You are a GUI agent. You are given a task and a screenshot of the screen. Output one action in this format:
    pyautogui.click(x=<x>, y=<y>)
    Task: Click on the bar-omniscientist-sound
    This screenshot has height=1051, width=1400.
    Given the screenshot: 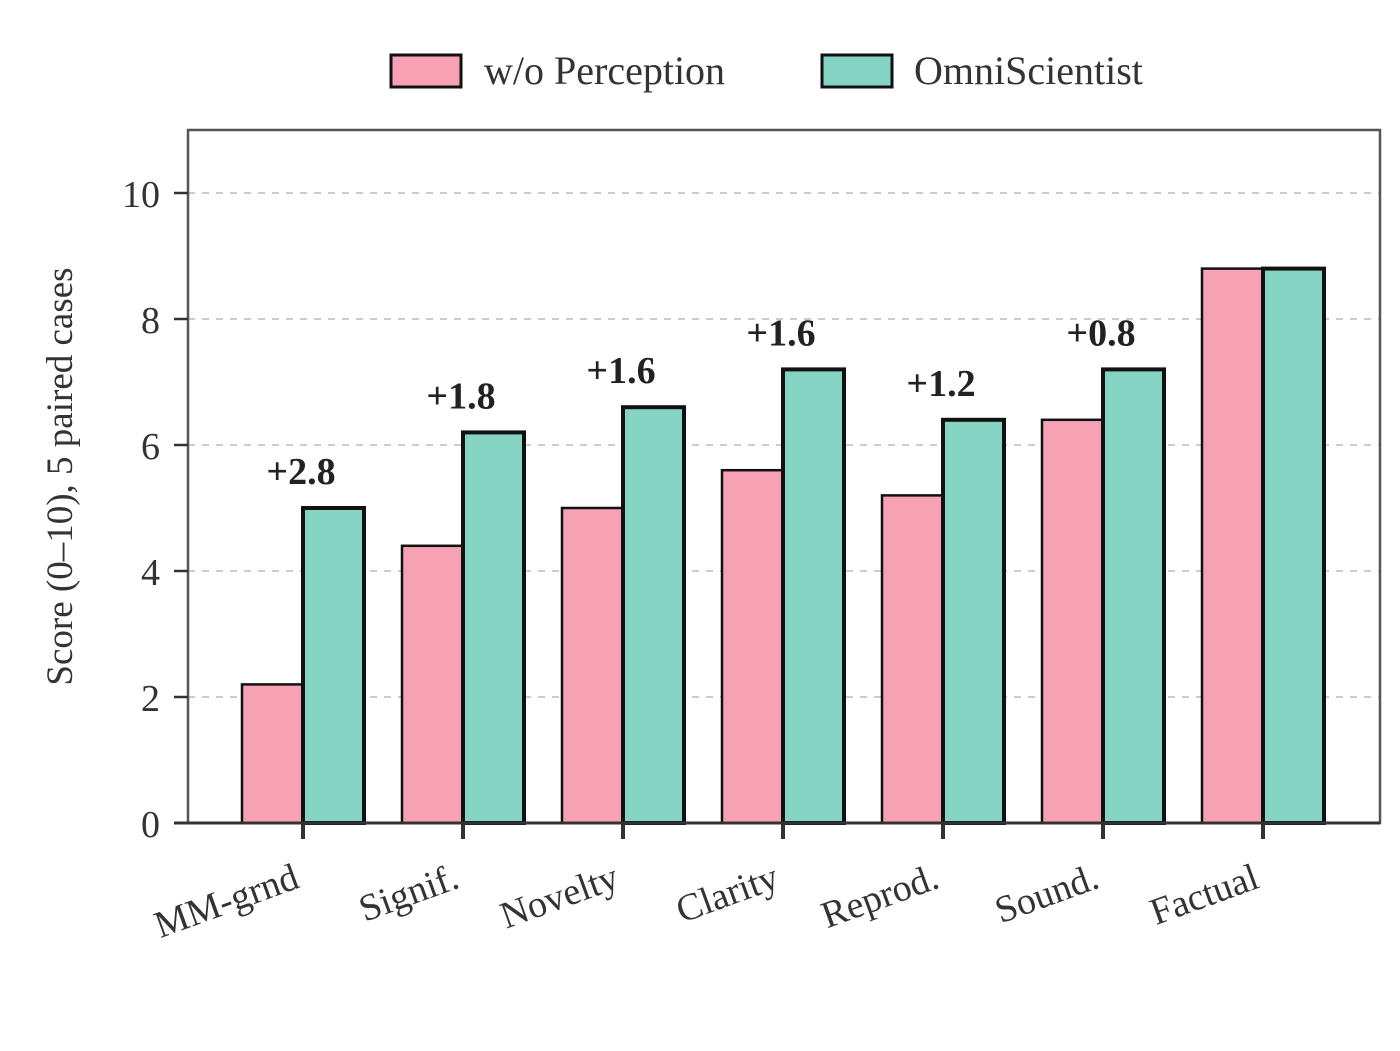 What is the action you would take?
    pyautogui.click(x=1133, y=596)
    